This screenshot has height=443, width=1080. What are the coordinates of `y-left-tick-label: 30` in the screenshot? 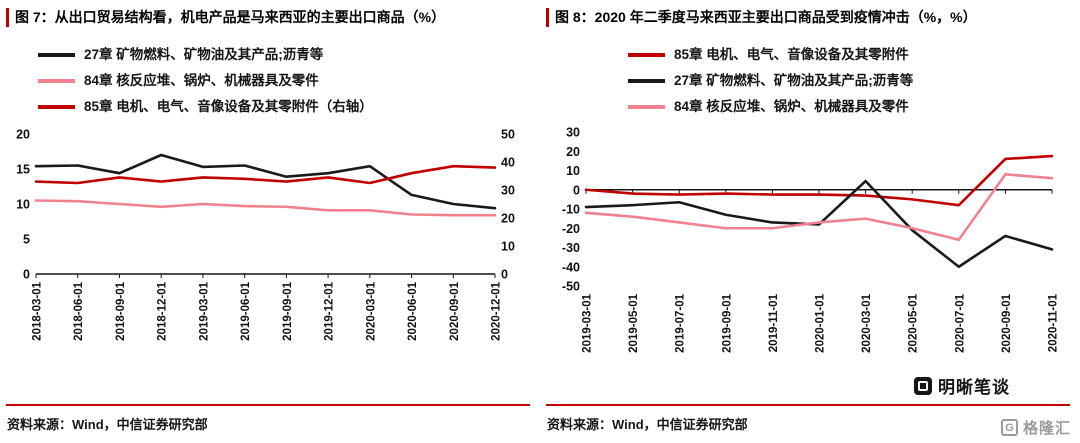 It's located at (573, 132).